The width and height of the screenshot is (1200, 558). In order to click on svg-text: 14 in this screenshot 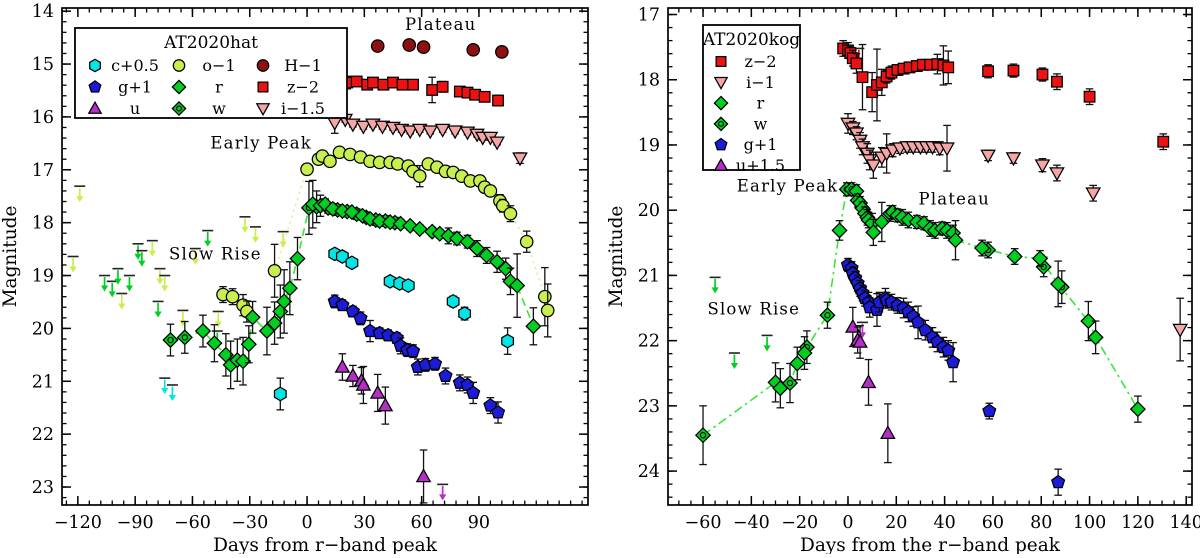, I will do `click(43, 12)`.